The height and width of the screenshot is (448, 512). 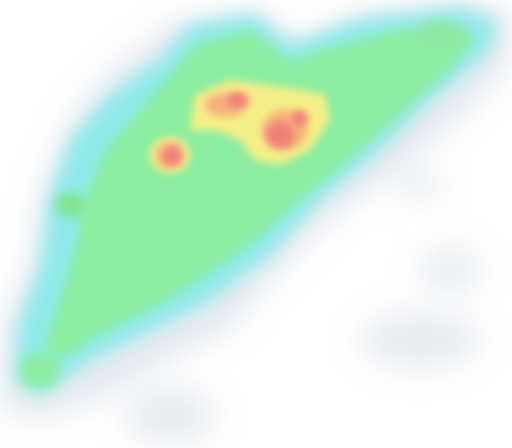 I want to click on heat-layer-red, so click(x=235, y=128).